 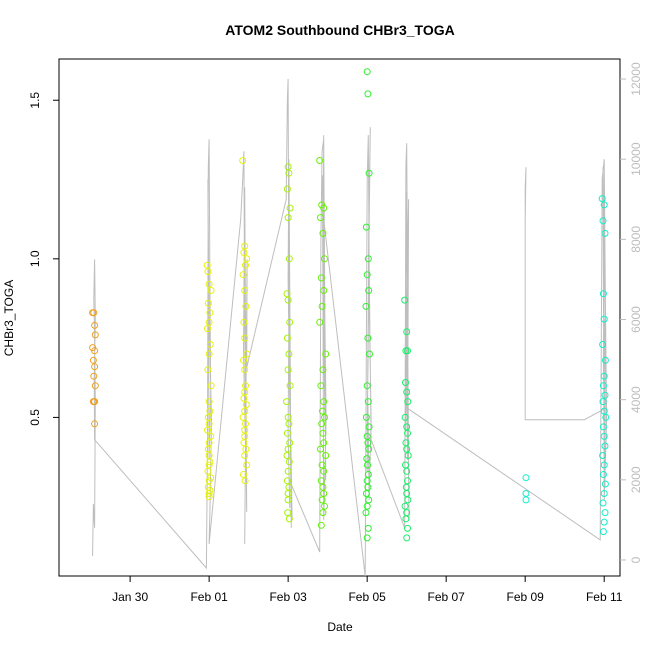 What do you see at coordinates (9, 318) in the screenshot?
I see `y-axis-label: CHBr3_TOGA` at bounding box center [9, 318].